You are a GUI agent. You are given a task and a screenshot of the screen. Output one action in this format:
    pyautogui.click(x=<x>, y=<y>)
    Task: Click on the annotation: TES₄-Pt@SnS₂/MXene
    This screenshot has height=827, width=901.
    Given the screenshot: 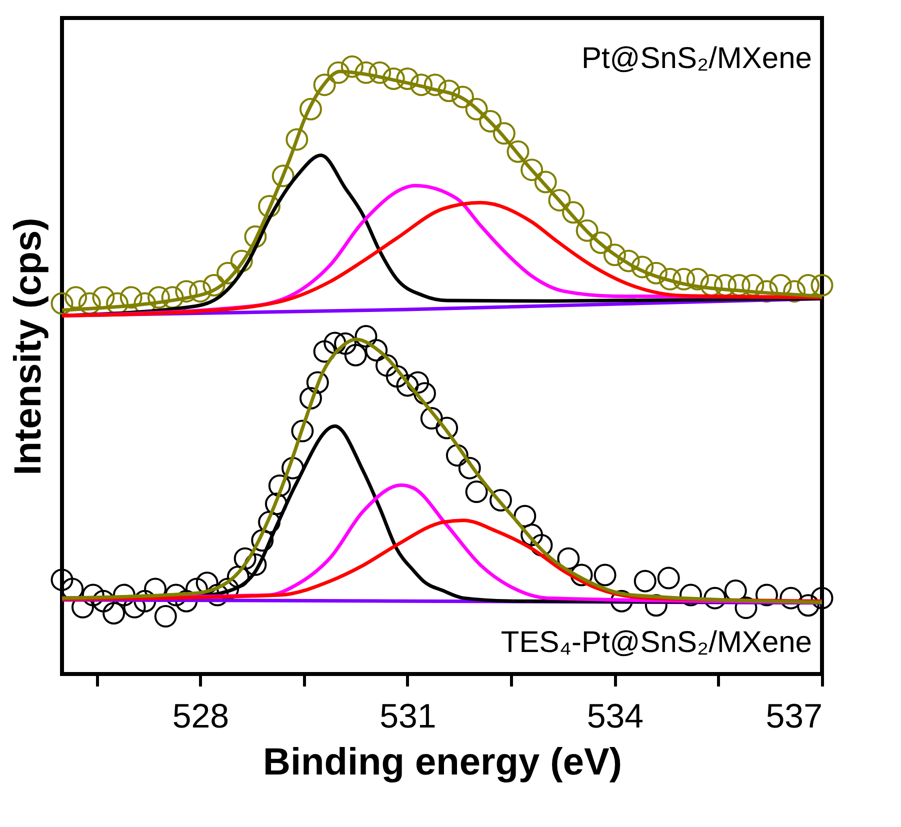 What is the action you would take?
    pyautogui.click(x=656, y=642)
    